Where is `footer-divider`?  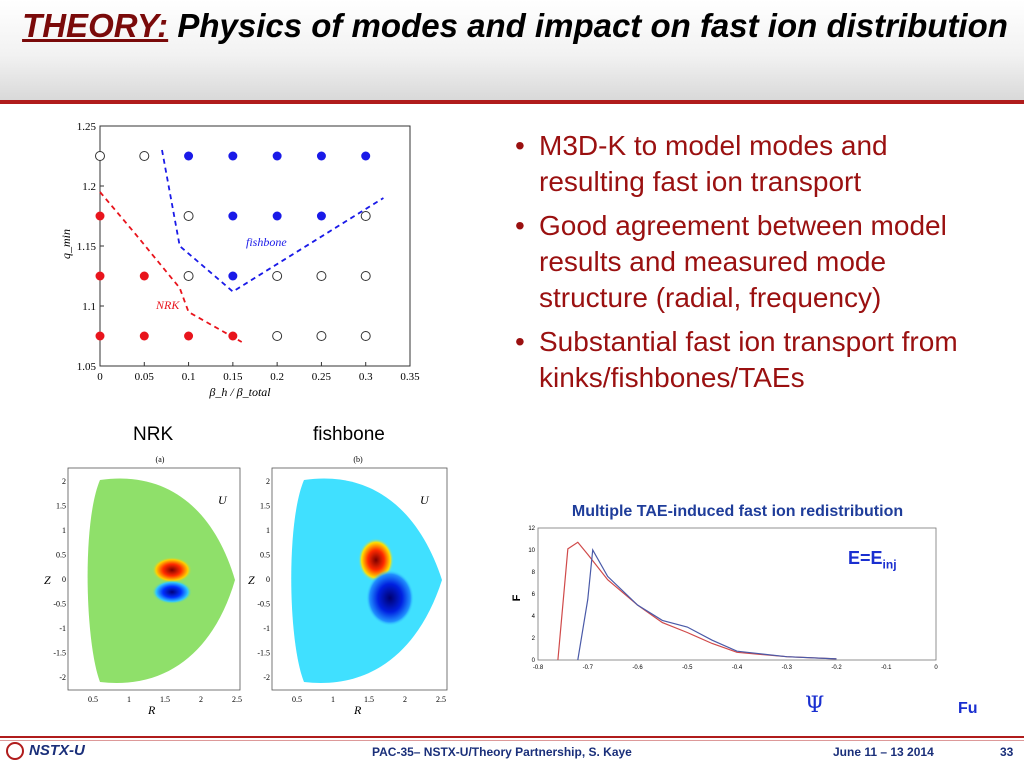 footer-divider is located at coordinates (512, 737).